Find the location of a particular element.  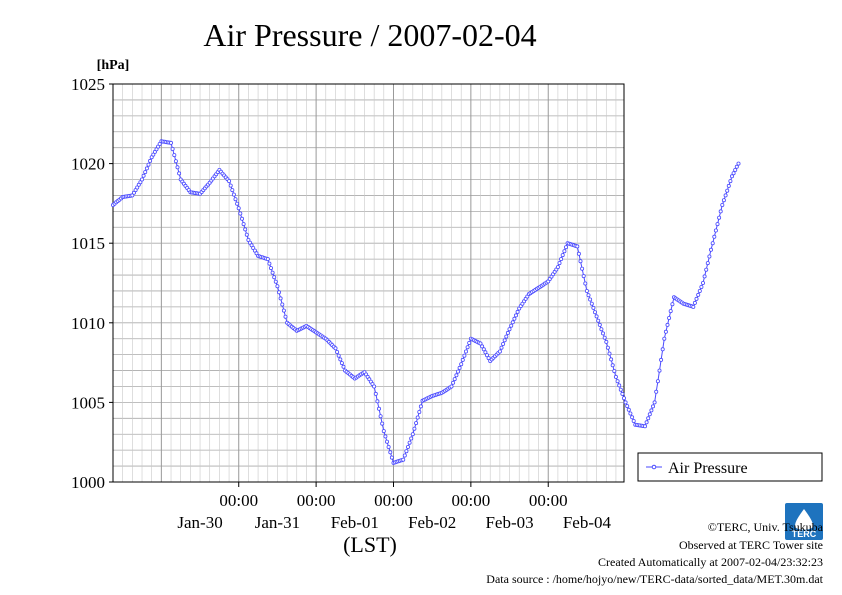

x-tick-date-label: Feb-04 is located at coordinates (587, 522).